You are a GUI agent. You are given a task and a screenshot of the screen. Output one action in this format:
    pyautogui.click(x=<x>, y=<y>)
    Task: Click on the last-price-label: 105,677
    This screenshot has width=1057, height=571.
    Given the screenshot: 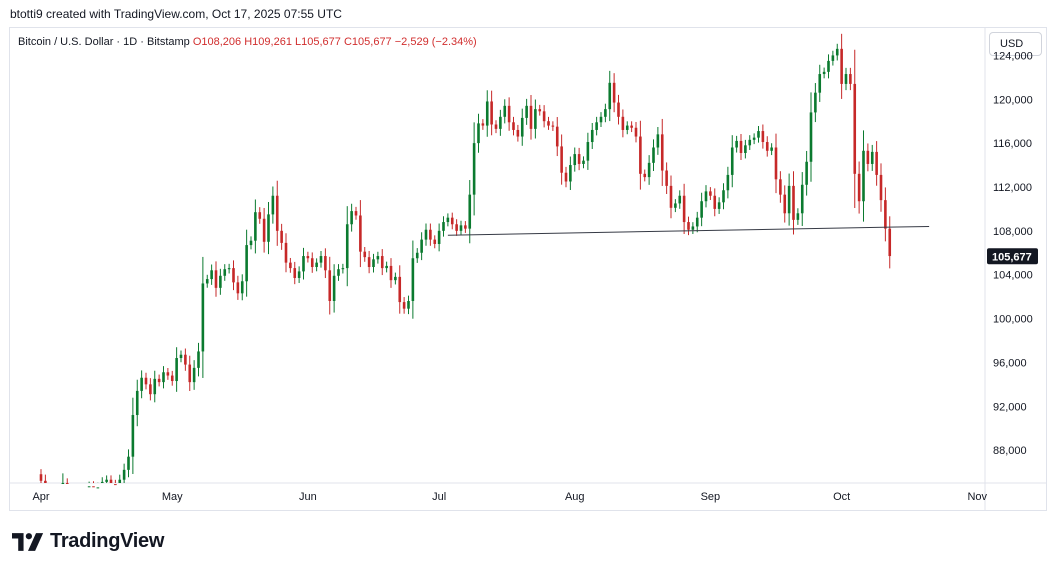 What is the action you would take?
    pyautogui.click(x=1012, y=257)
    